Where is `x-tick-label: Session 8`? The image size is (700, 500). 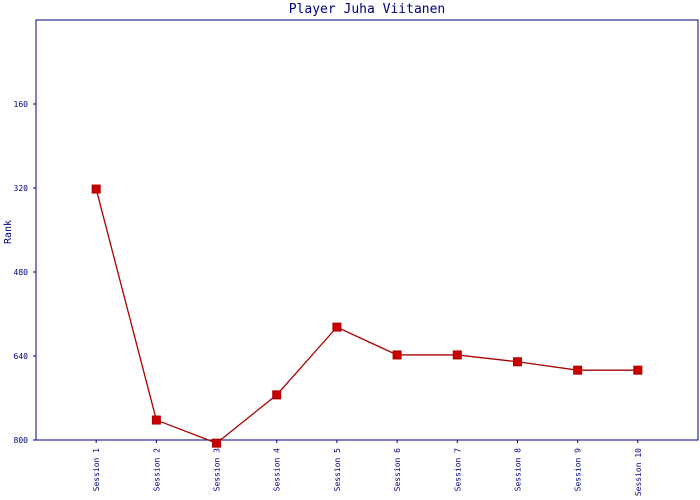 x-tick-label: Session 8 is located at coordinates (517, 470).